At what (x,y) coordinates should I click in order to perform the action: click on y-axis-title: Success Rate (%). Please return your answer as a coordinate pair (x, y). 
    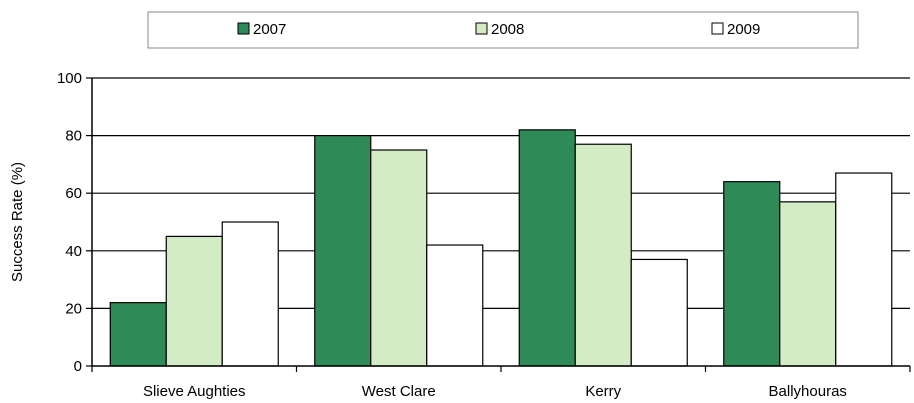
    Looking at the image, I should click on (17, 222).